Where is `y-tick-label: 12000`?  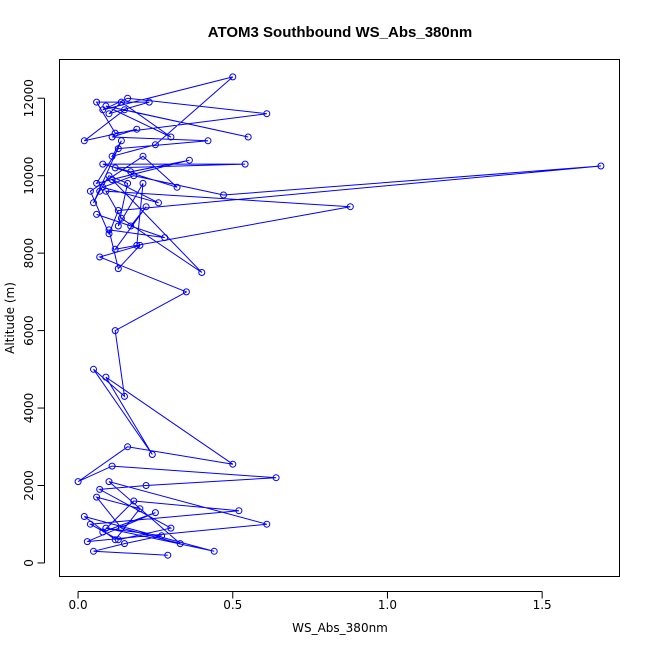
y-tick-label: 12000 is located at coordinates (29, 98).